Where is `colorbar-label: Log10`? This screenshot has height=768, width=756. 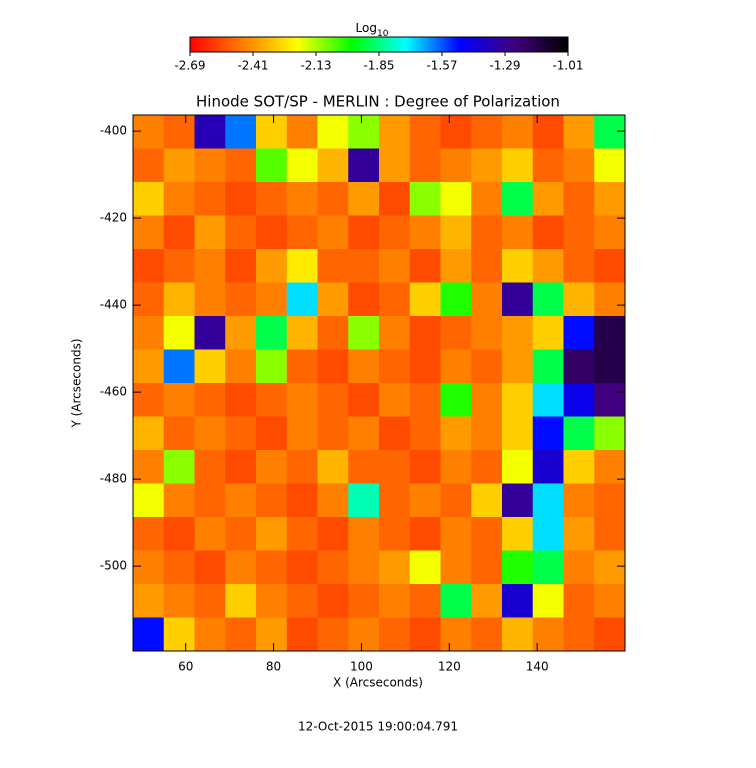
colorbar-label: Log10 is located at coordinates (372, 30).